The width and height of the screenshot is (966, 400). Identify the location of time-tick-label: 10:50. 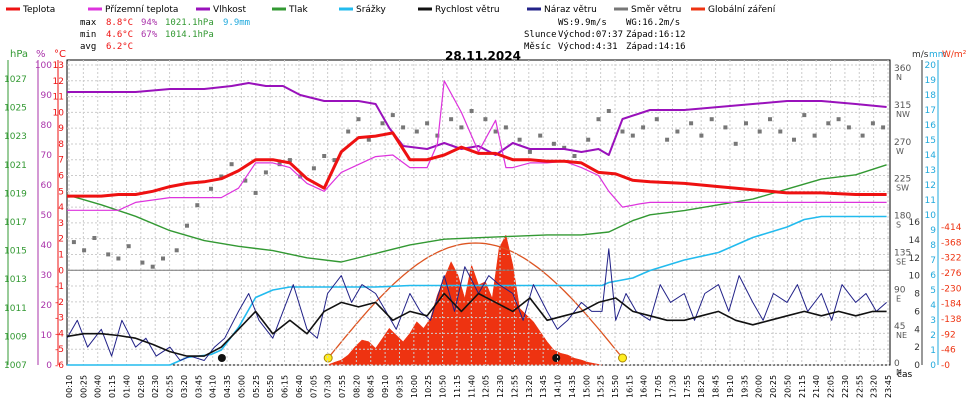
(443, 386).